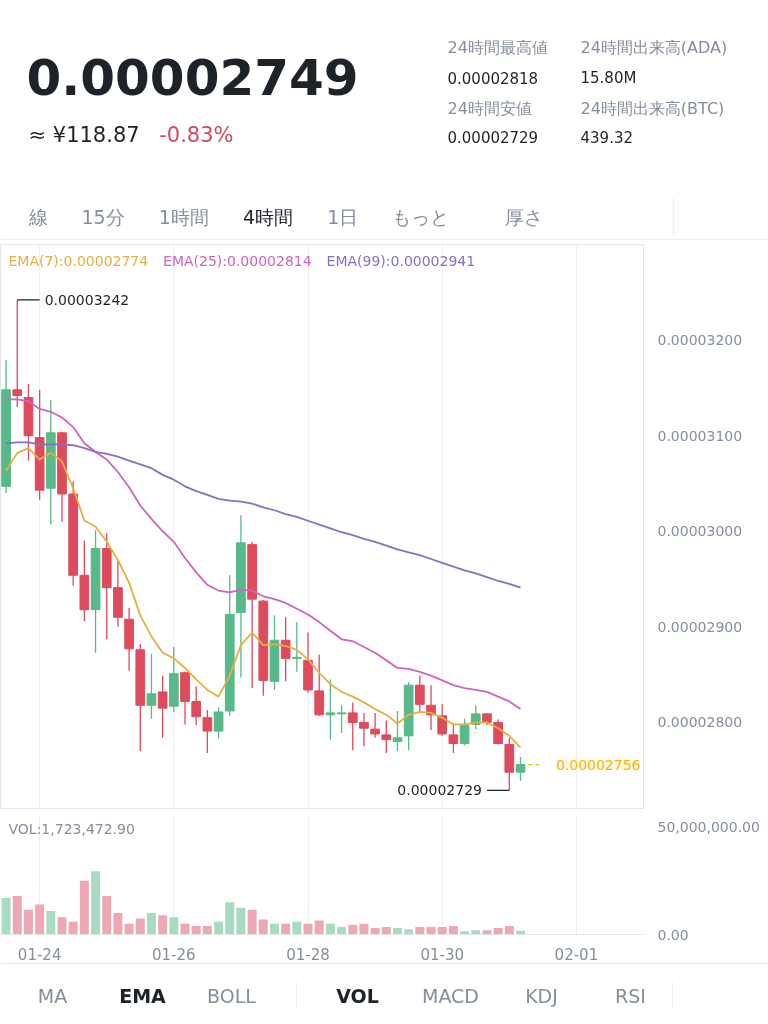 The image size is (768, 1024). Describe the element at coordinates (524, 216) in the screenshot. I see `text: 厚さ` at that location.